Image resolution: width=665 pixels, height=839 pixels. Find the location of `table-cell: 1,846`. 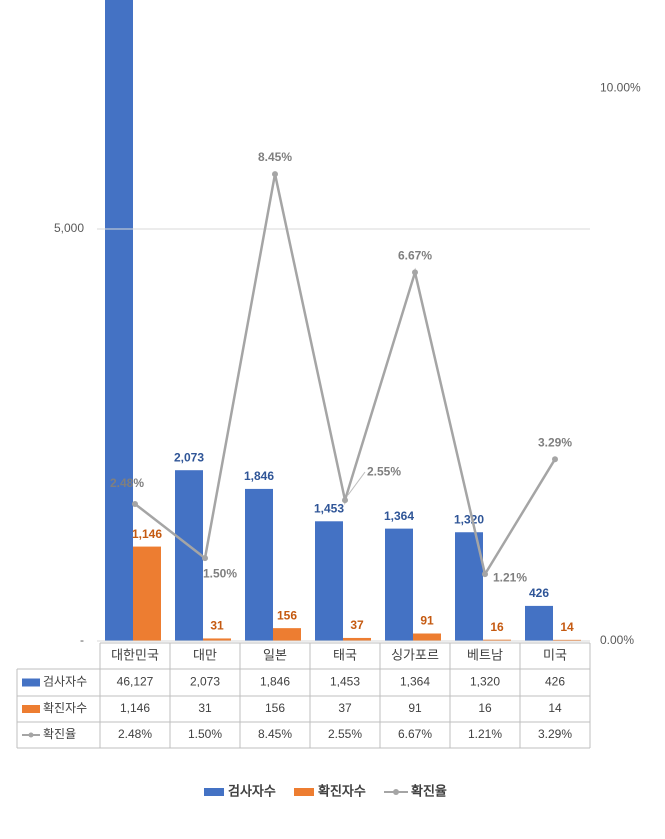

table-cell: 1,846 is located at coordinates (275, 682).